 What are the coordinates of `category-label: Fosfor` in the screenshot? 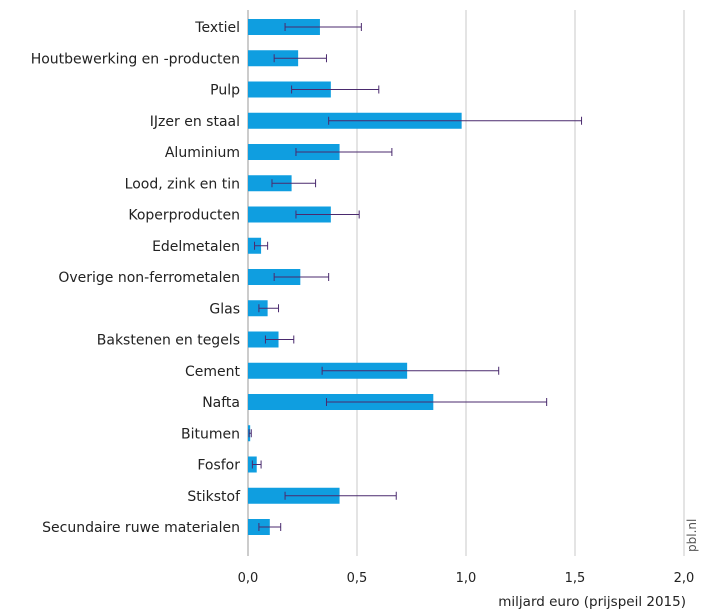 It's located at (218, 466).